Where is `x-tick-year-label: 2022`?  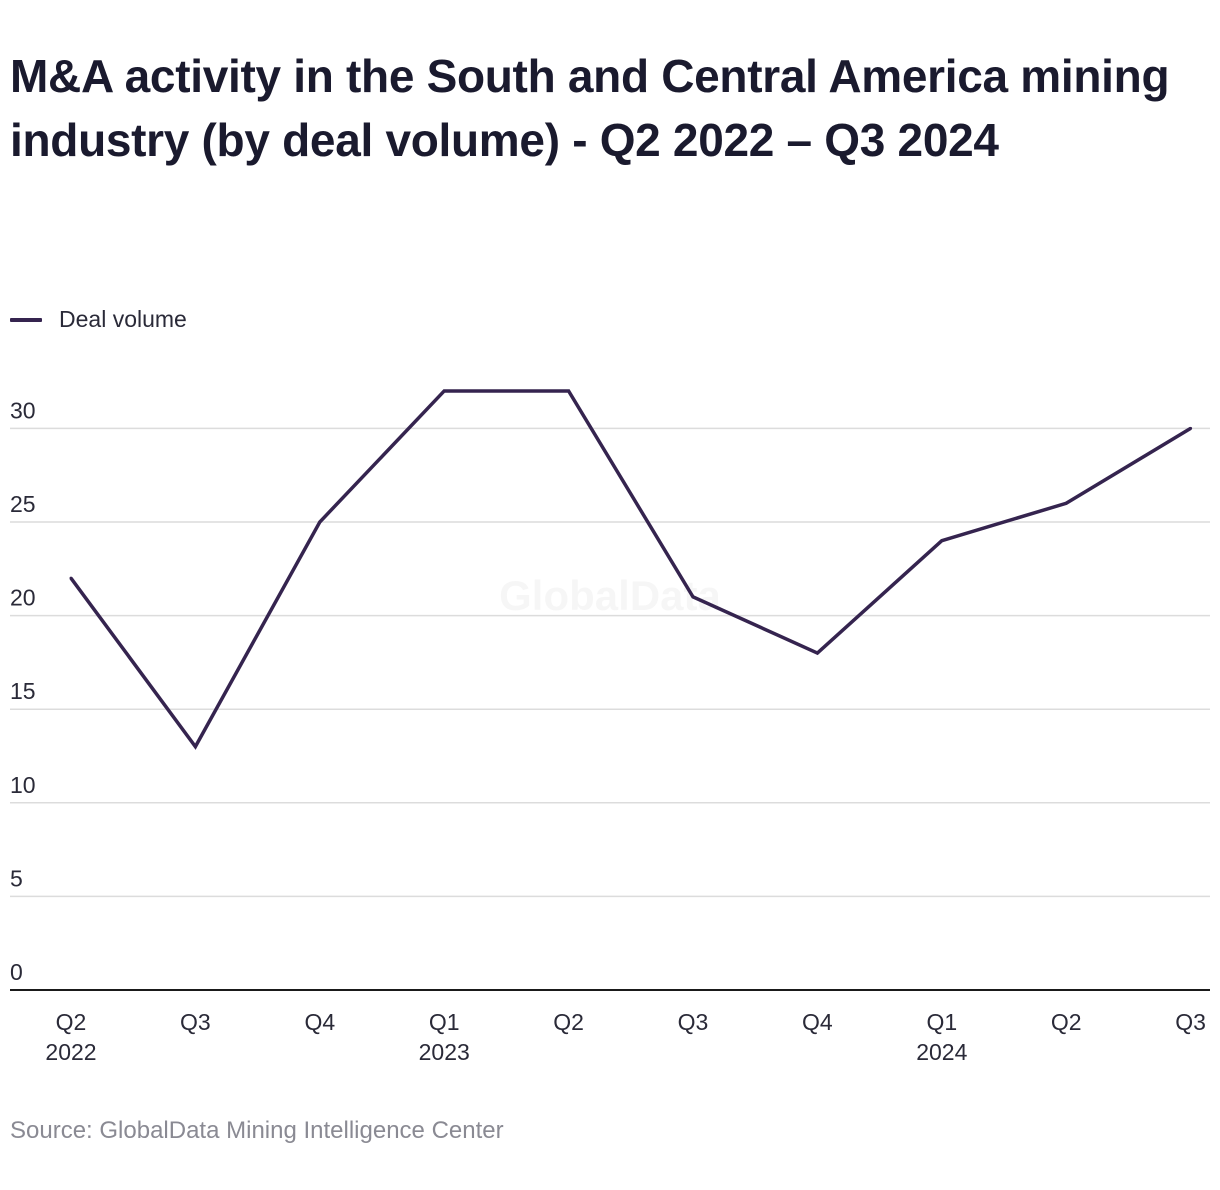
x-tick-year-label: 2022 is located at coordinates (70, 1052).